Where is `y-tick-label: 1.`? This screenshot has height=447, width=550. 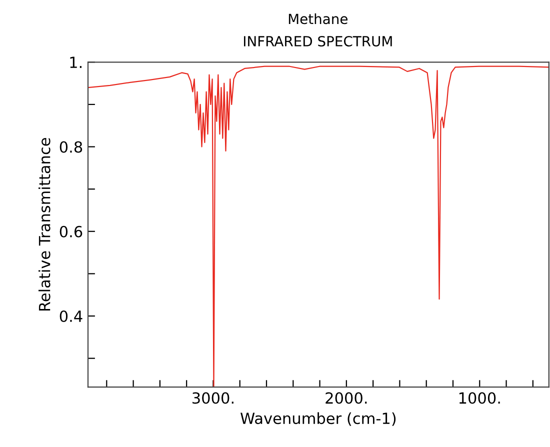
y-tick-label: 1. is located at coordinates (76, 62).